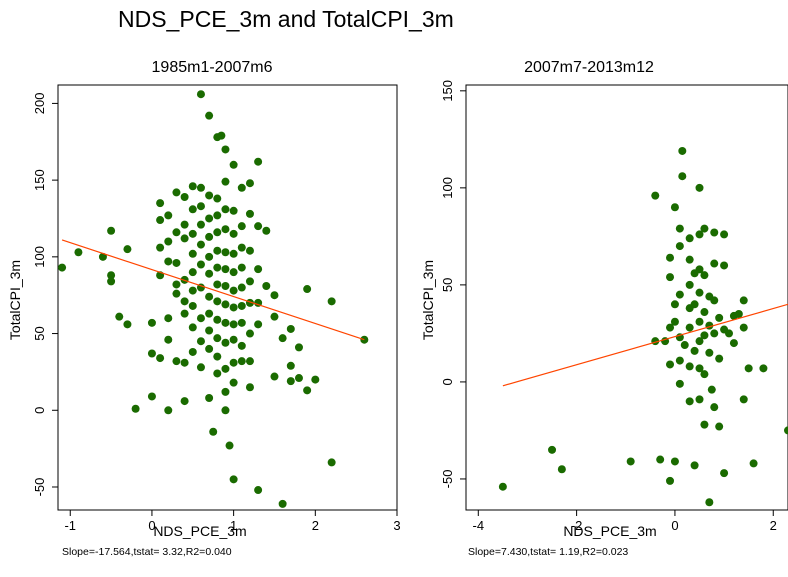  Describe the element at coordinates (233, 525) in the screenshot. I see `x-tick-label: 1` at that location.